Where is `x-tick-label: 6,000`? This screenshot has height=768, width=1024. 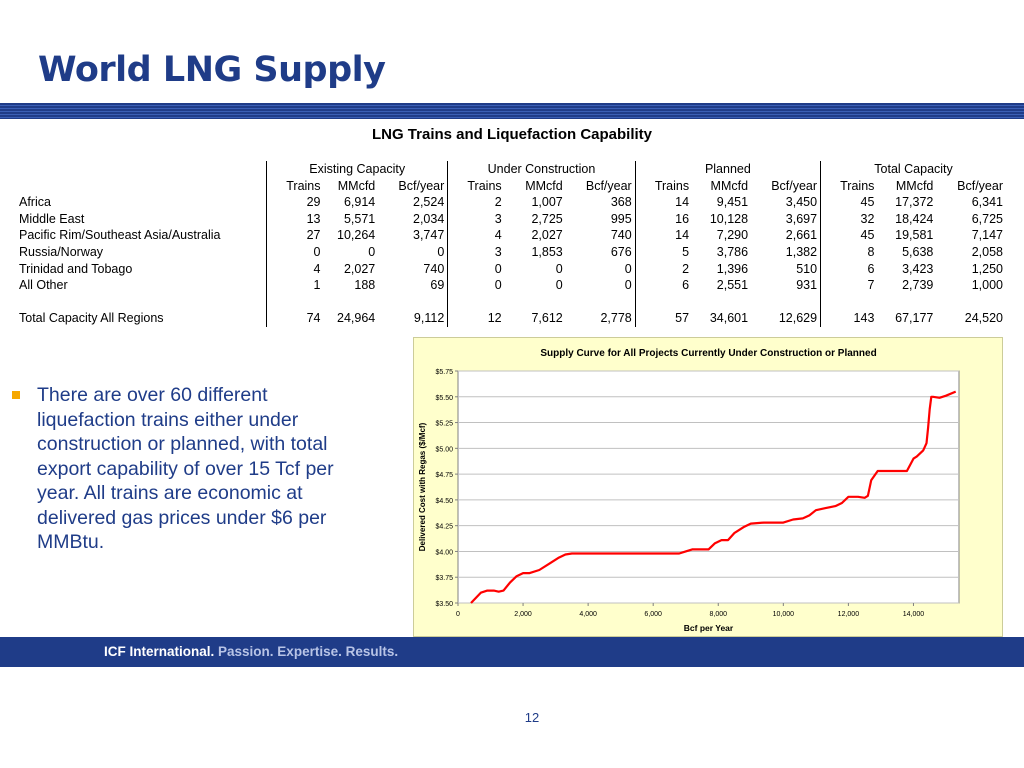 x-tick-label: 6,000 is located at coordinates (653, 614).